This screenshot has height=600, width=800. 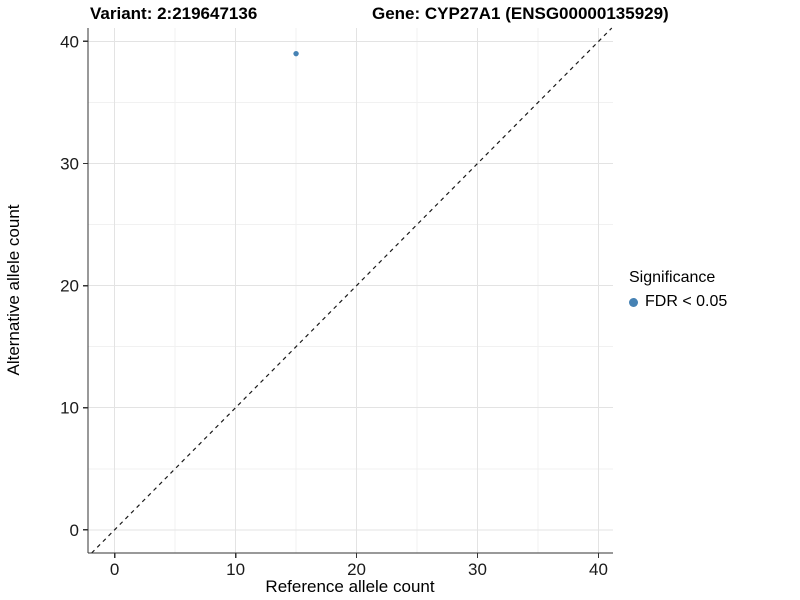 What do you see at coordinates (69, 408) in the screenshot?
I see `y-tick-label: 10` at bounding box center [69, 408].